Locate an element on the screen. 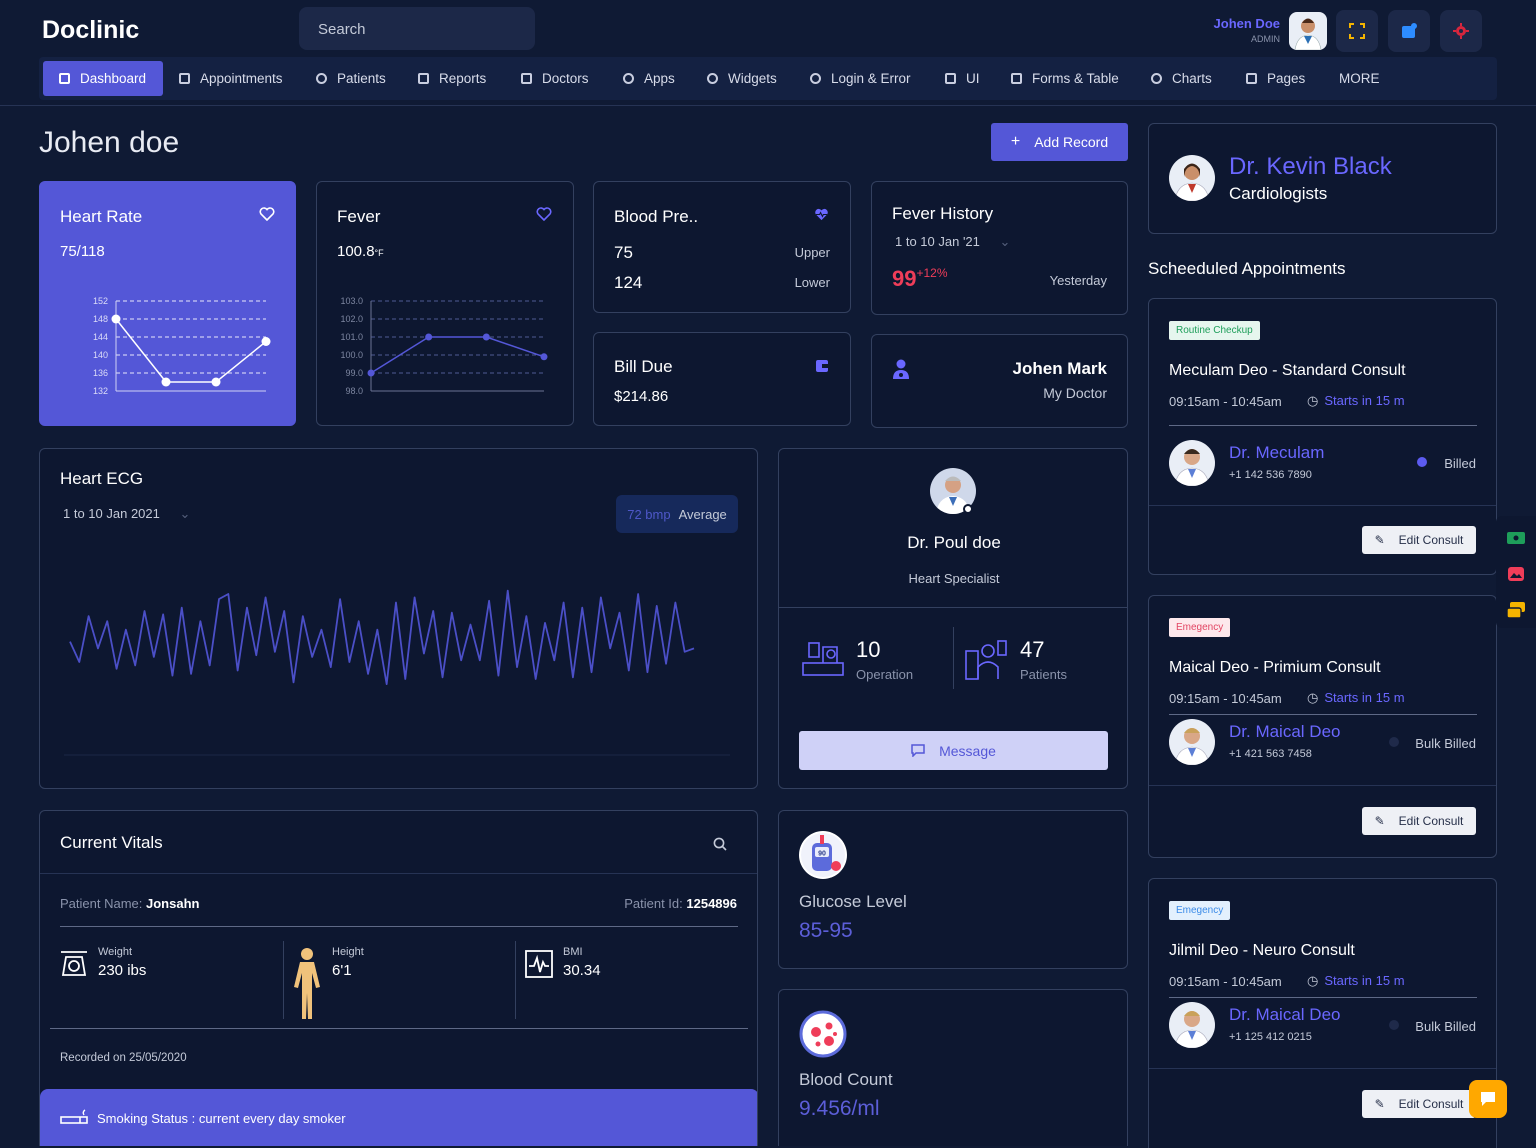  main-doctor-avatar is located at coordinates (1192, 178).